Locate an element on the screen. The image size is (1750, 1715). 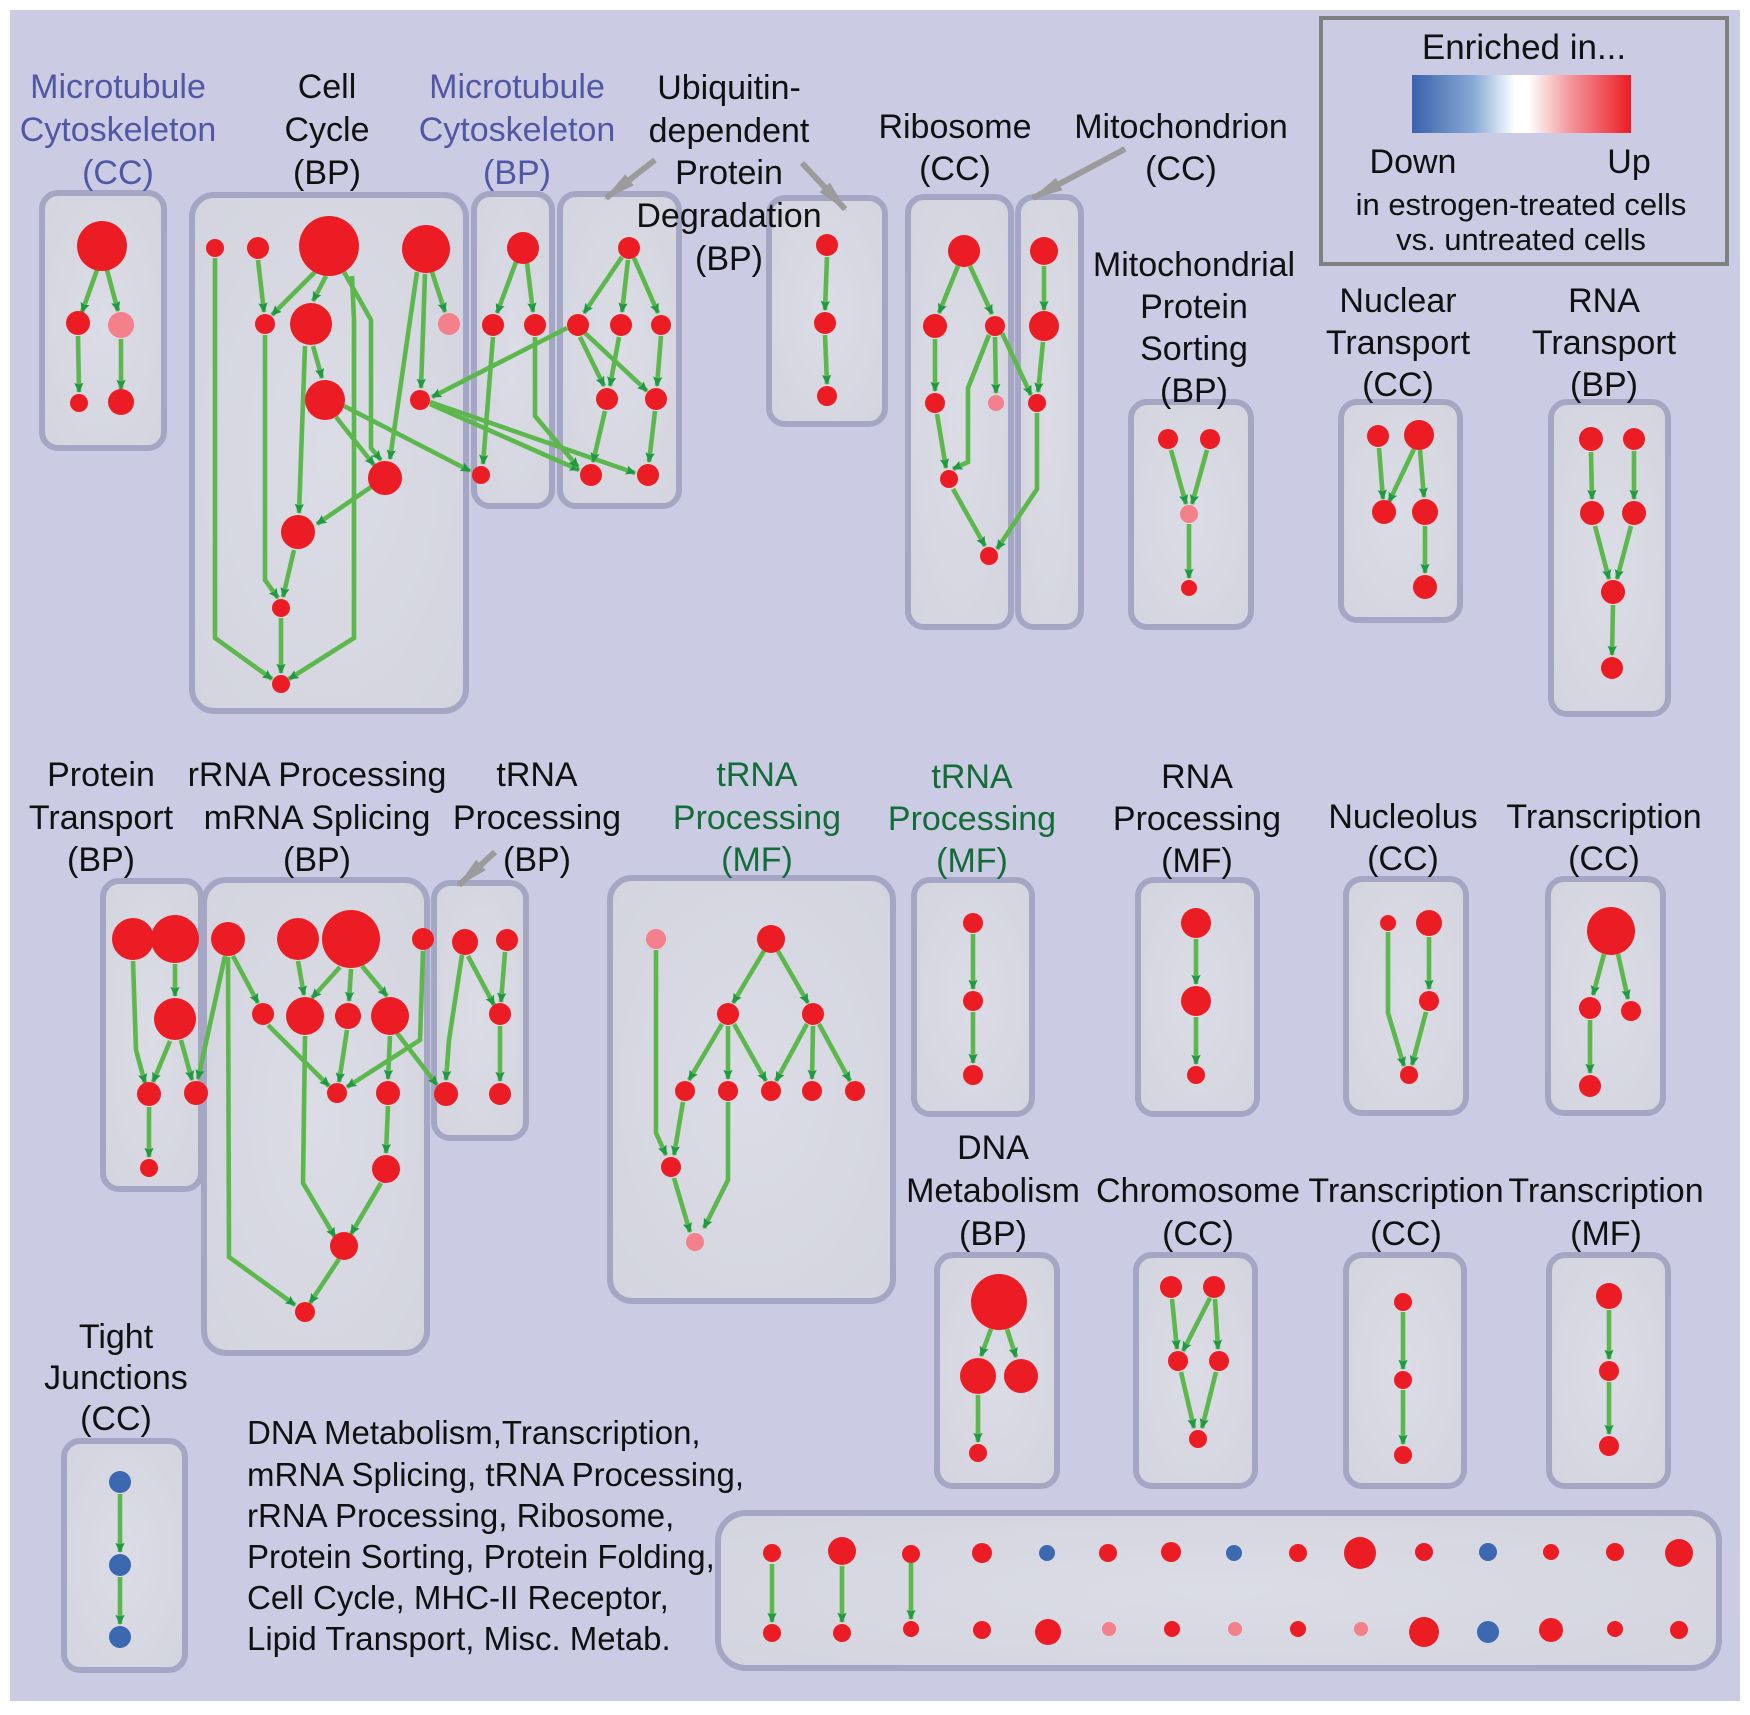
svg-text: Down is located at coordinates (1413, 162).